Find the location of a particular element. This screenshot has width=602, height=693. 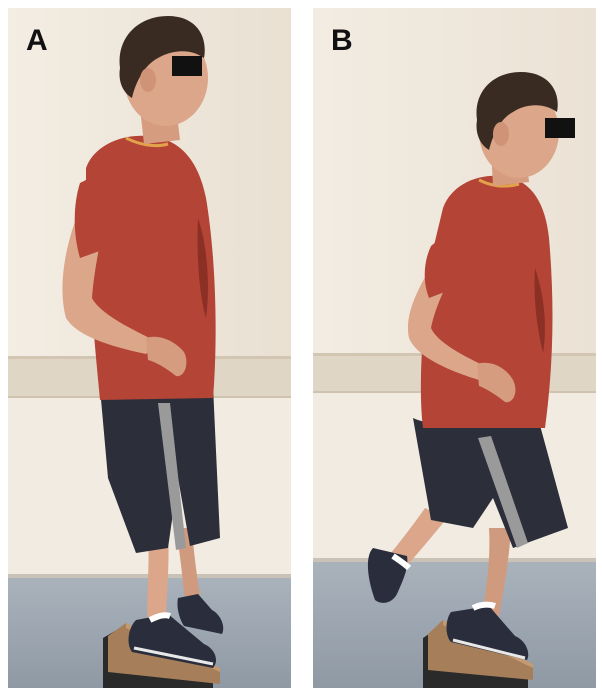

panel-label-a: A is located at coordinates (37, 40).